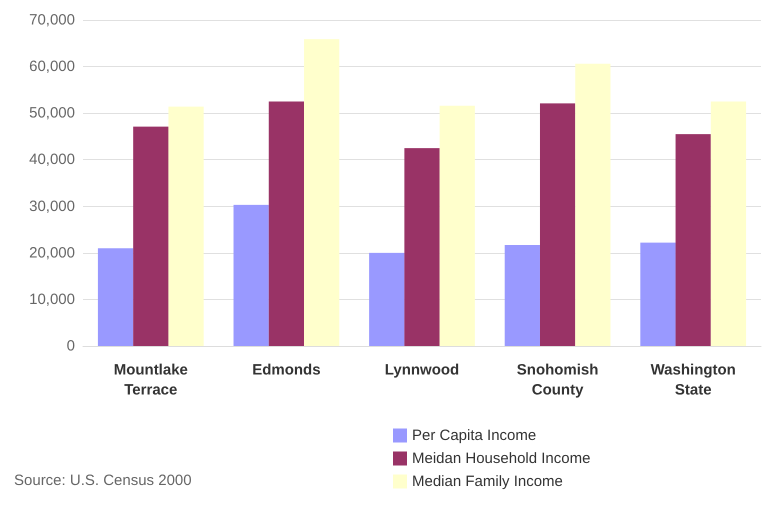 The image size is (775, 506). I want to click on y-tick-label: 60,000, so click(52, 67).